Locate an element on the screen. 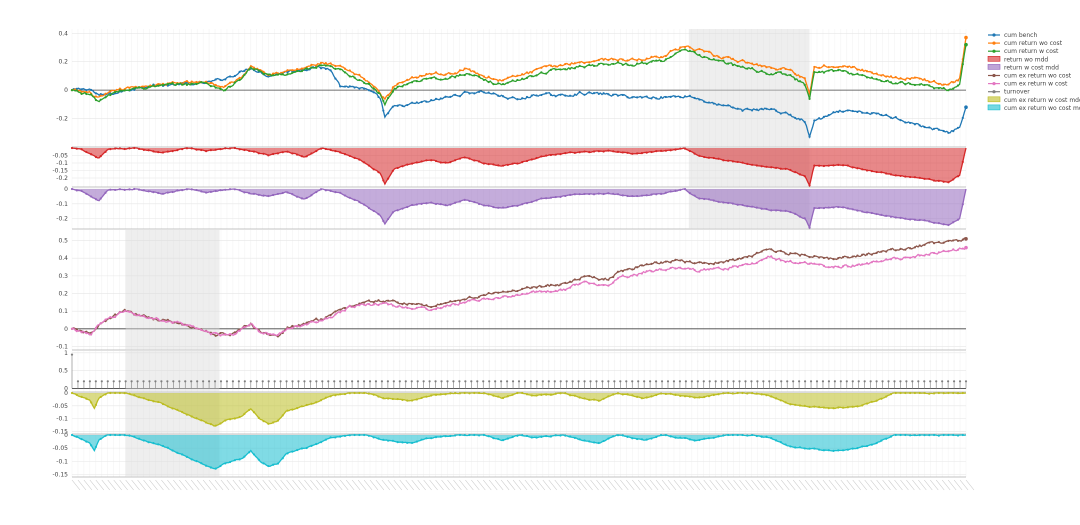  legend-item-cum-ex-return-wo-cost: cum ex return wo cost is located at coordinates (1030, 76).